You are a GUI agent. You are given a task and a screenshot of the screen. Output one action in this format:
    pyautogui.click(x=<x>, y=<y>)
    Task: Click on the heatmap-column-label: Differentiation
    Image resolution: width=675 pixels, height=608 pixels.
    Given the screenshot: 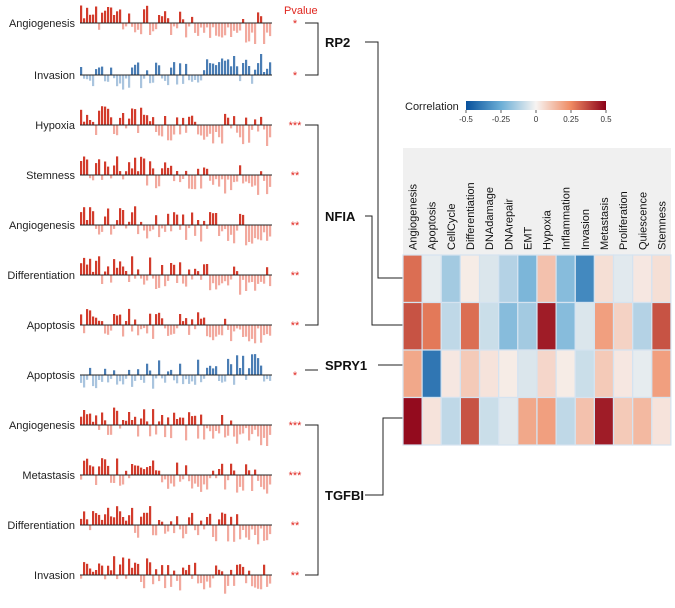 What is the action you would take?
    pyautogui.click(x=471, y=216)
    